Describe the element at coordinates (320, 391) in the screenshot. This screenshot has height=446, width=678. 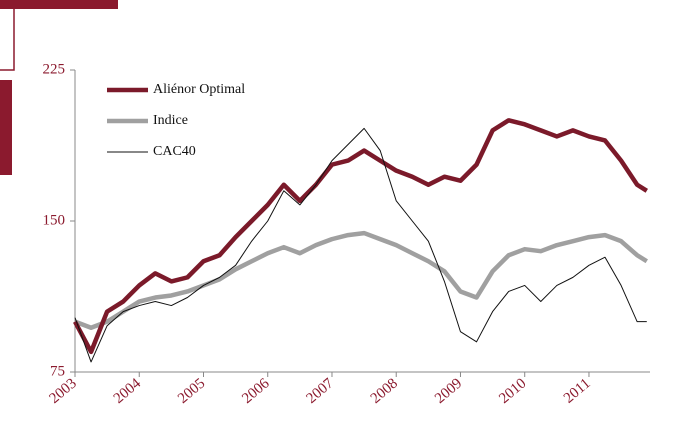
I see `x-tick-label: 2007` at that location.